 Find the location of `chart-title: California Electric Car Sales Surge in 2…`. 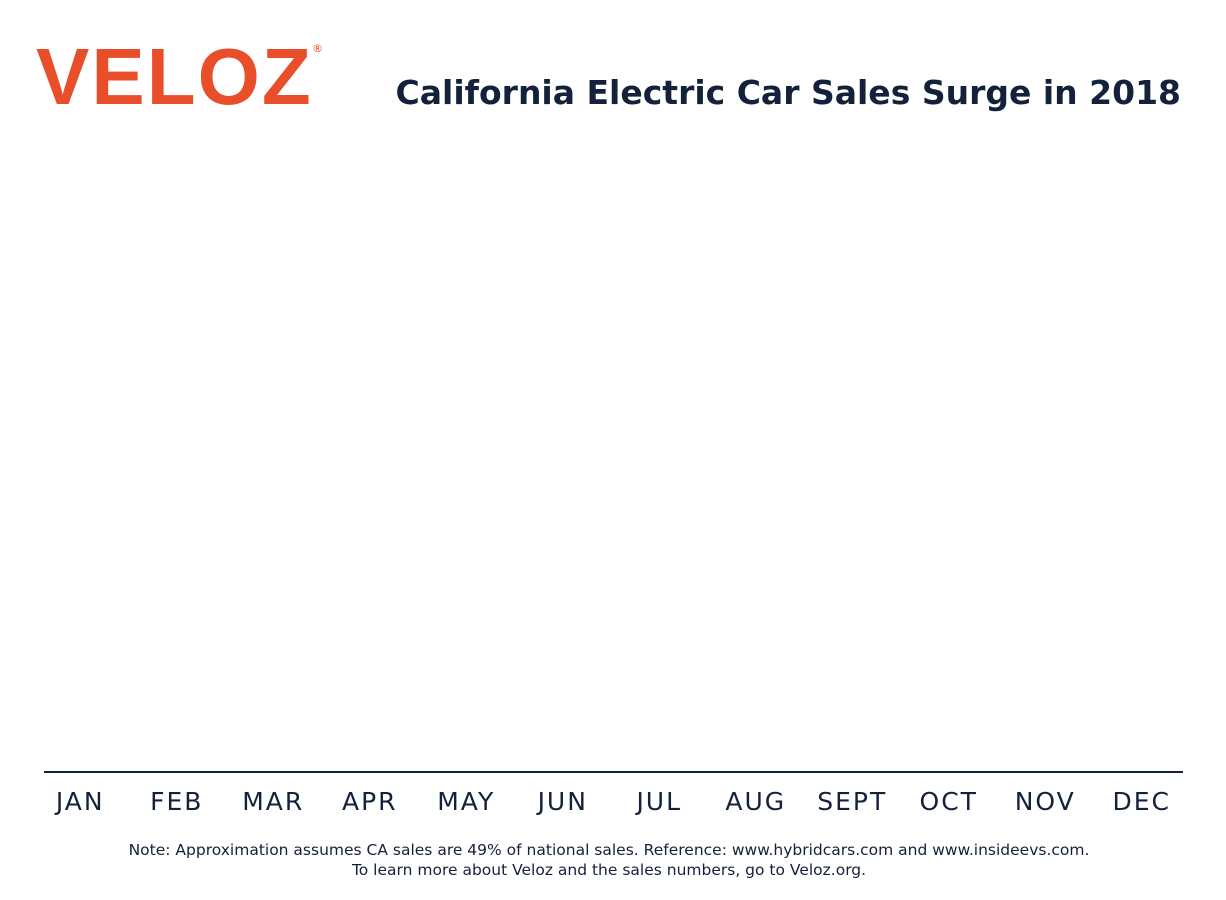

chart-title: California Electric Car Sales Surge in 2… is located at coordinates (788, 92).